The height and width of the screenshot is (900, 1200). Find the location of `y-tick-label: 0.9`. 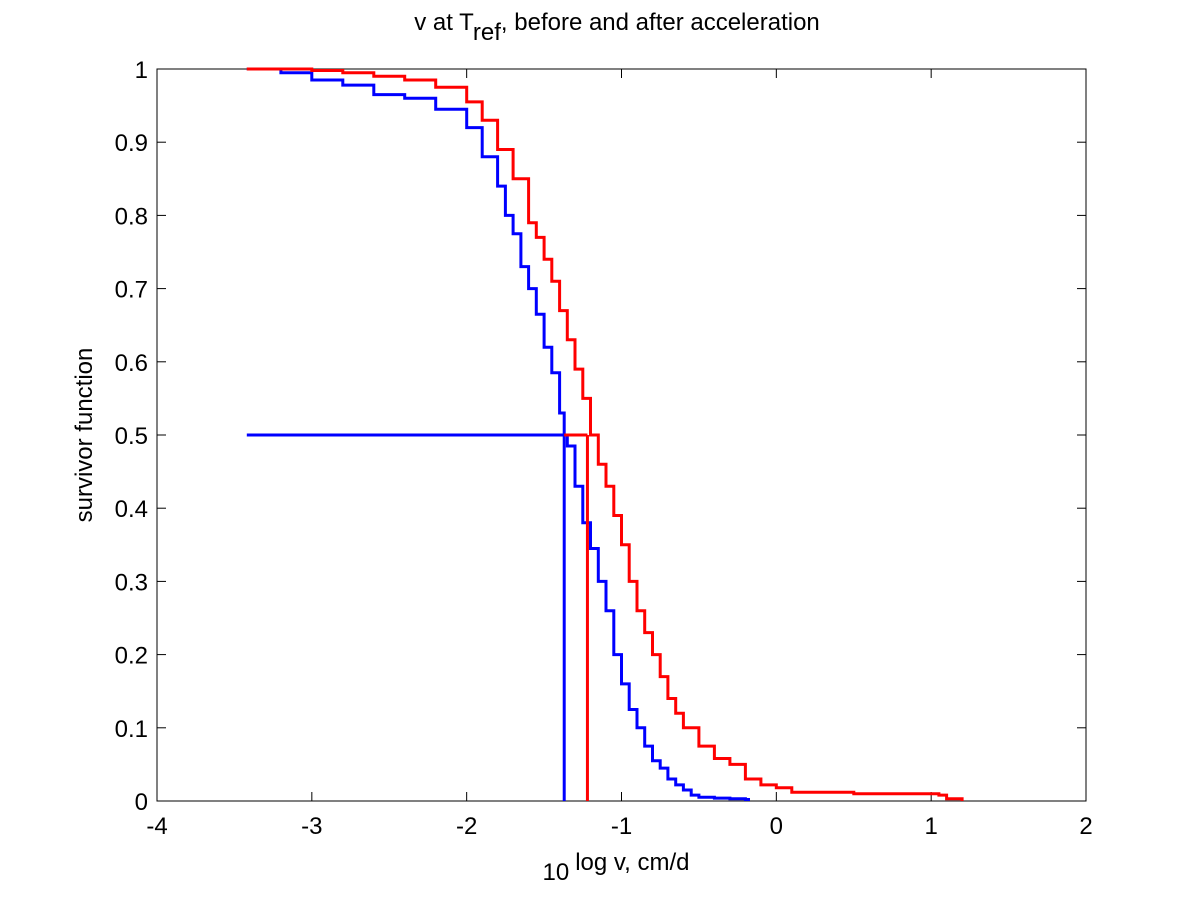

y-tick-label: 0.9 is located at coordinates (131, 143).